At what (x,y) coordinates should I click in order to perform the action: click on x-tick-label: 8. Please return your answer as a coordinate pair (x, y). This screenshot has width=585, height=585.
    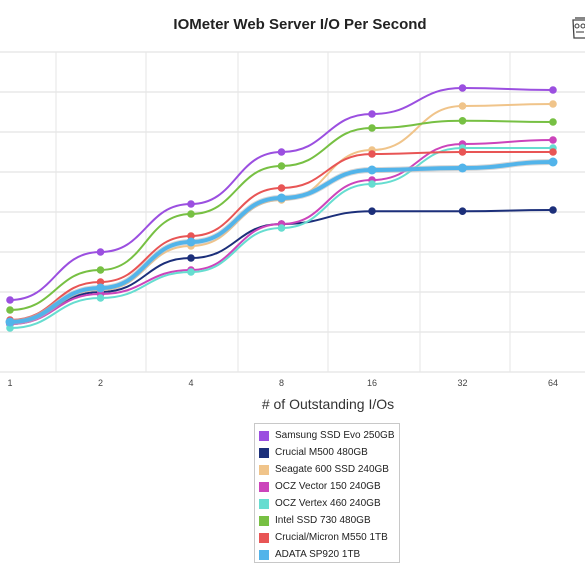
    Looking at the image, I should click on (281, 383).